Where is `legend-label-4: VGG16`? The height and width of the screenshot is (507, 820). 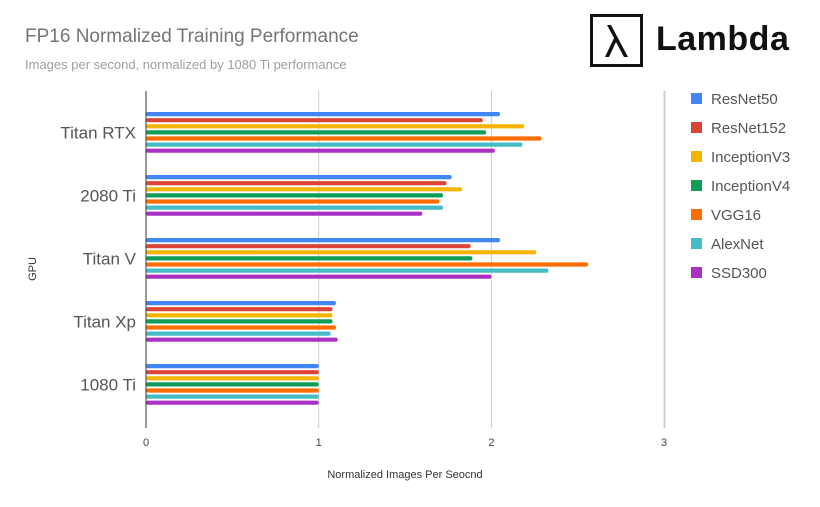 legend-label-4: VGG16 is located at coordinates (736, 215).